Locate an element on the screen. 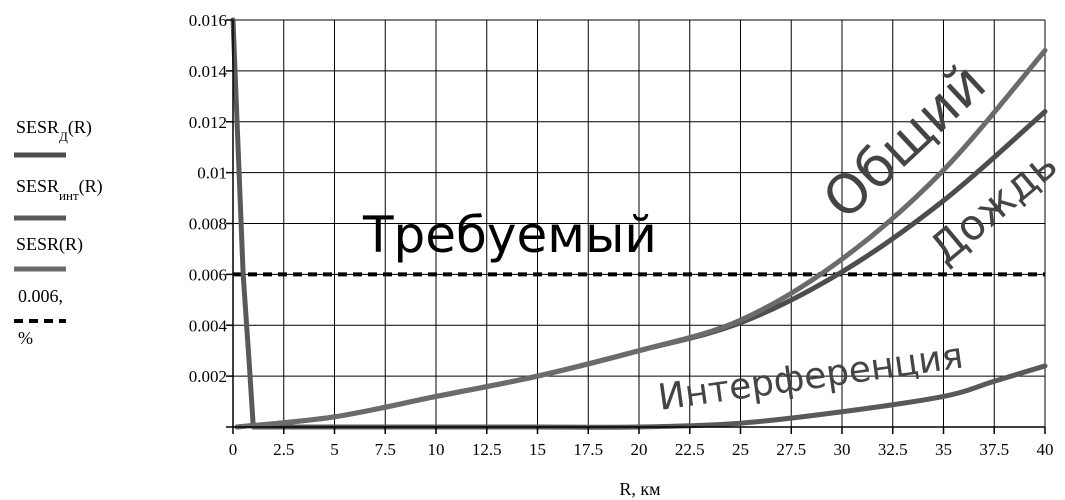 This screenshot has width=1065, height=500. annotation-interference: Интерференция is located at coordinates (811, 377).